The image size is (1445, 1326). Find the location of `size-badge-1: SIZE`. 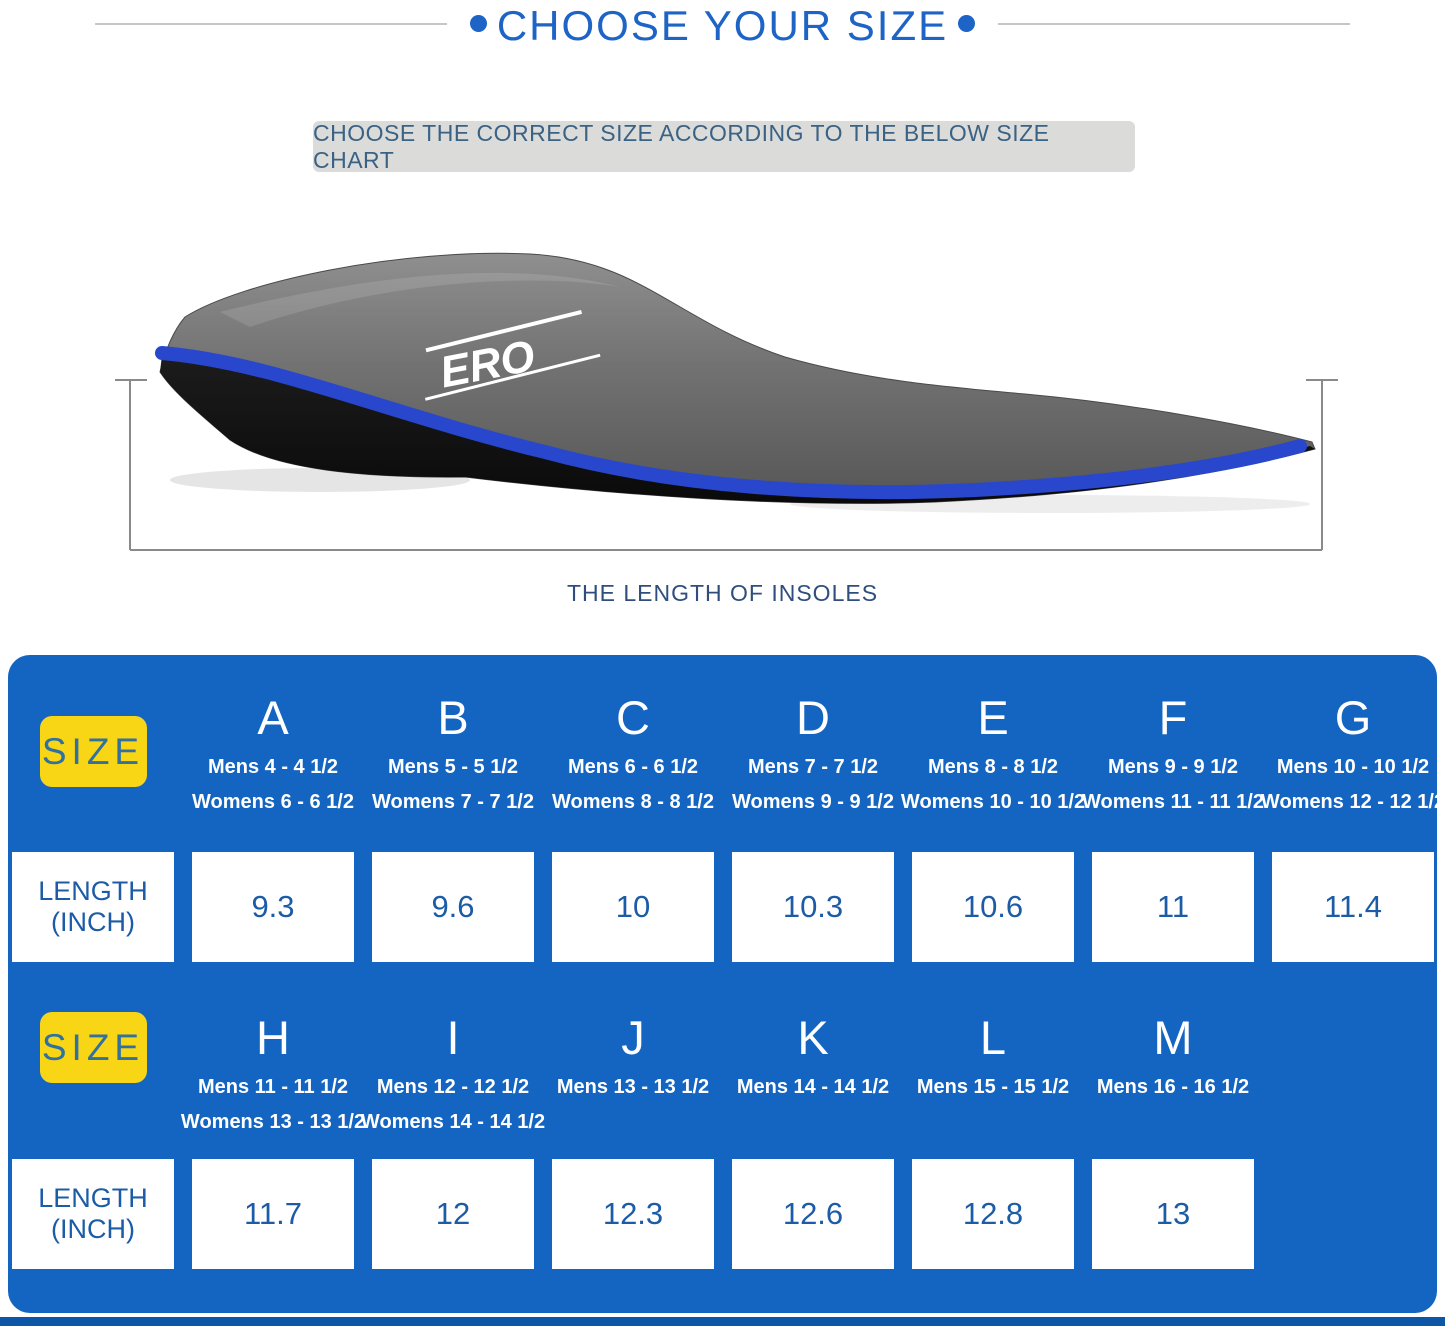

size-badge-1: SIZE is located at coordinates (93, 751).